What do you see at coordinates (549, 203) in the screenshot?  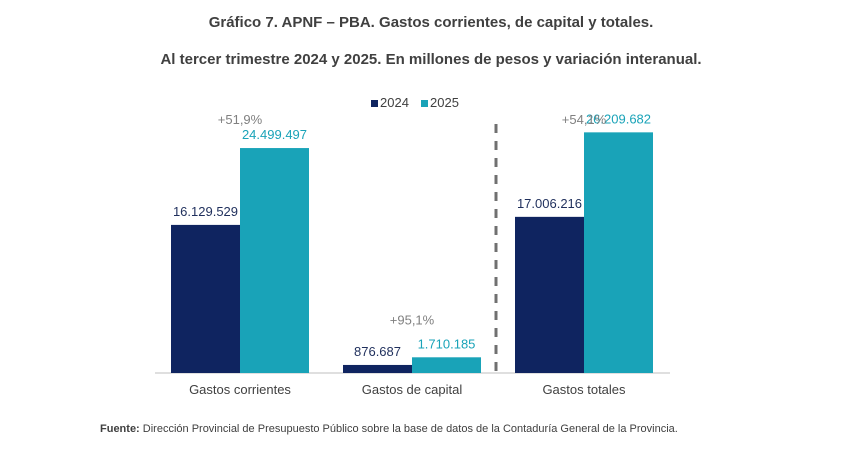 I see `data-label-2024-3: 17.006.216` at bounding box center [549, 203].